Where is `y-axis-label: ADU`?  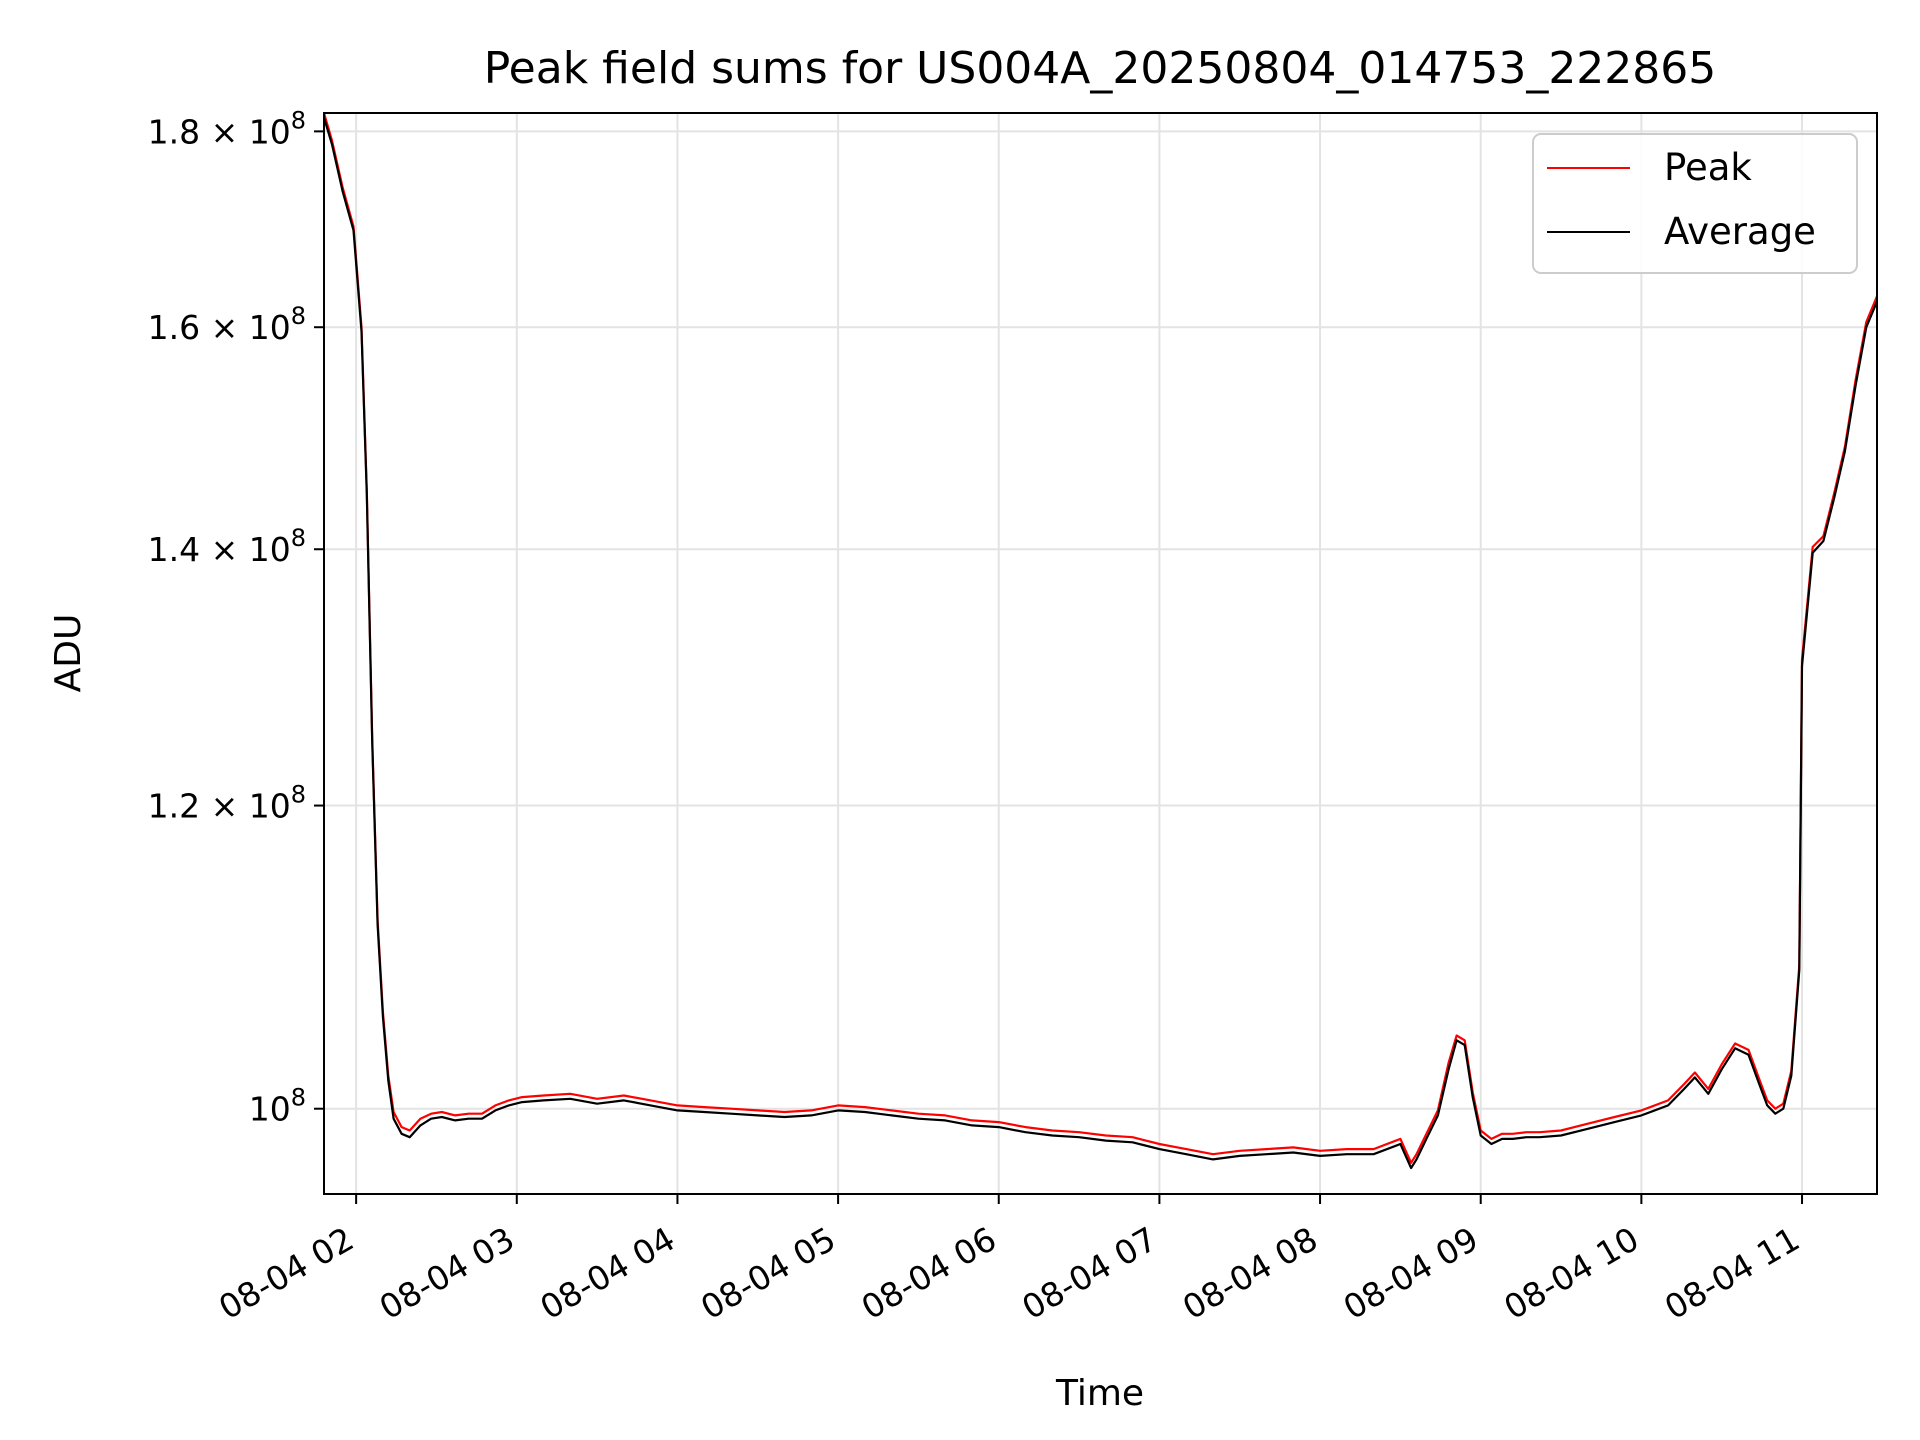
y-axis-label: ADU is located at coordinates (68, 653).